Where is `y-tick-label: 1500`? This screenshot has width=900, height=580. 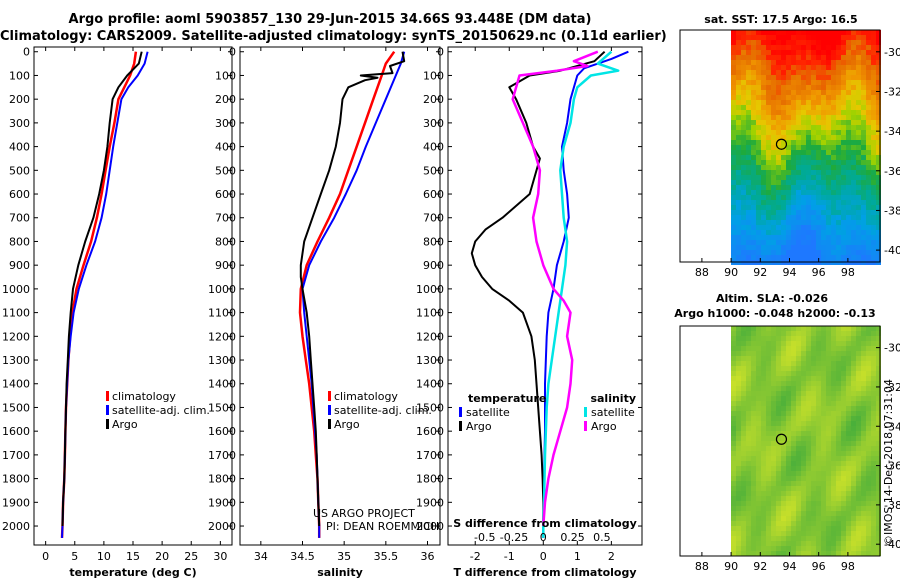
y-tick-label: 1500 is located at coordinates (430, 407).